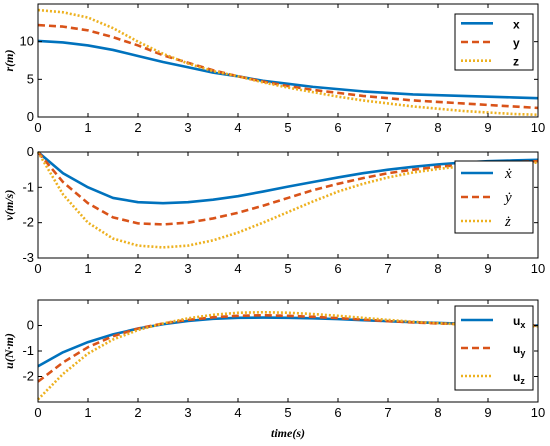 The width and height of the screenshot is (550, 446). What do you see at coordinates (507, 198) in the screenshot?
I see `legend-label: ẏ` at bounding box center [507, 198].